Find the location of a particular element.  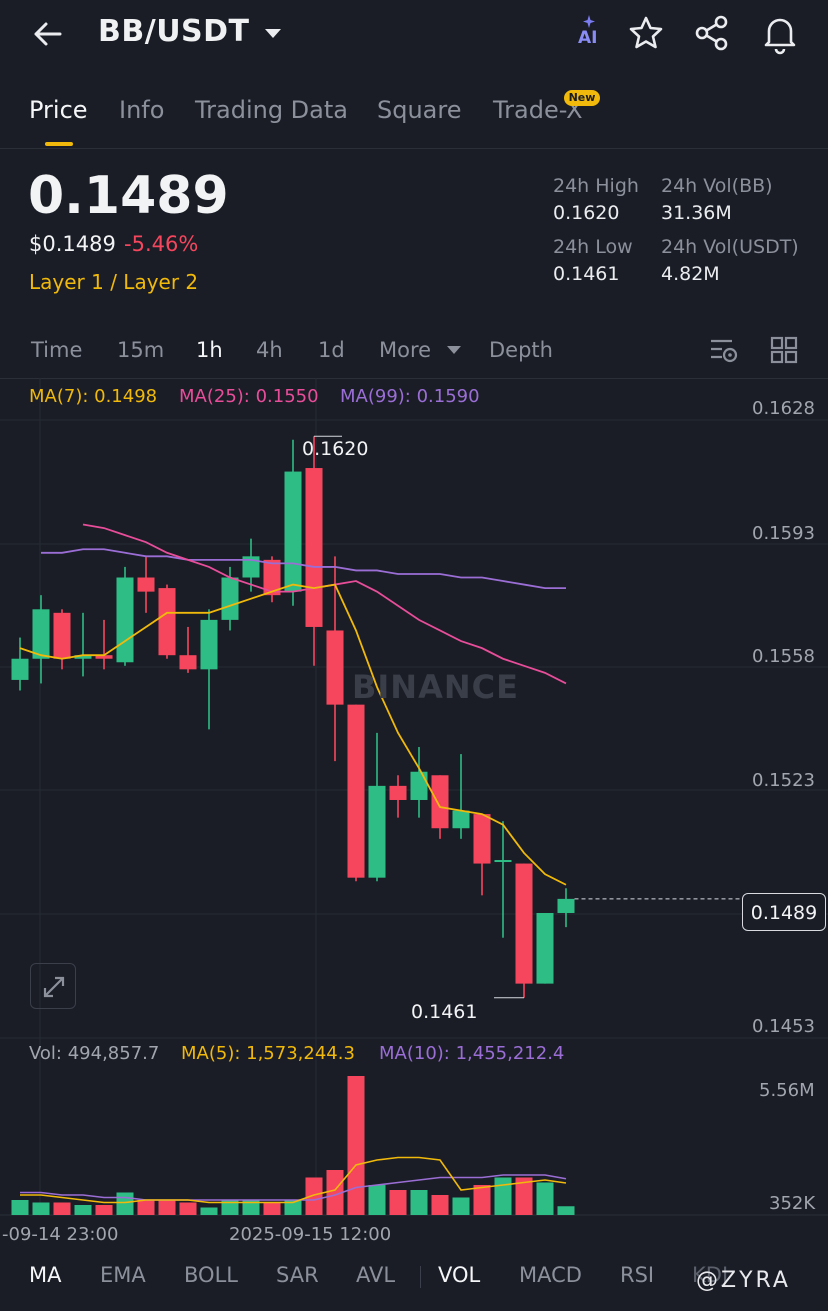

volume-tick: 352K is located at coordinates (792, 1203).